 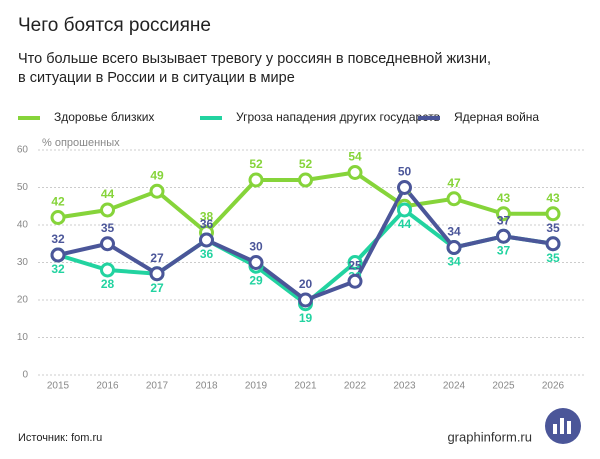 What do you see at coordinates (81, 143) in the screenshot?
I see `y-axis-label: % опрошенных` at bounding box center [81, 143].